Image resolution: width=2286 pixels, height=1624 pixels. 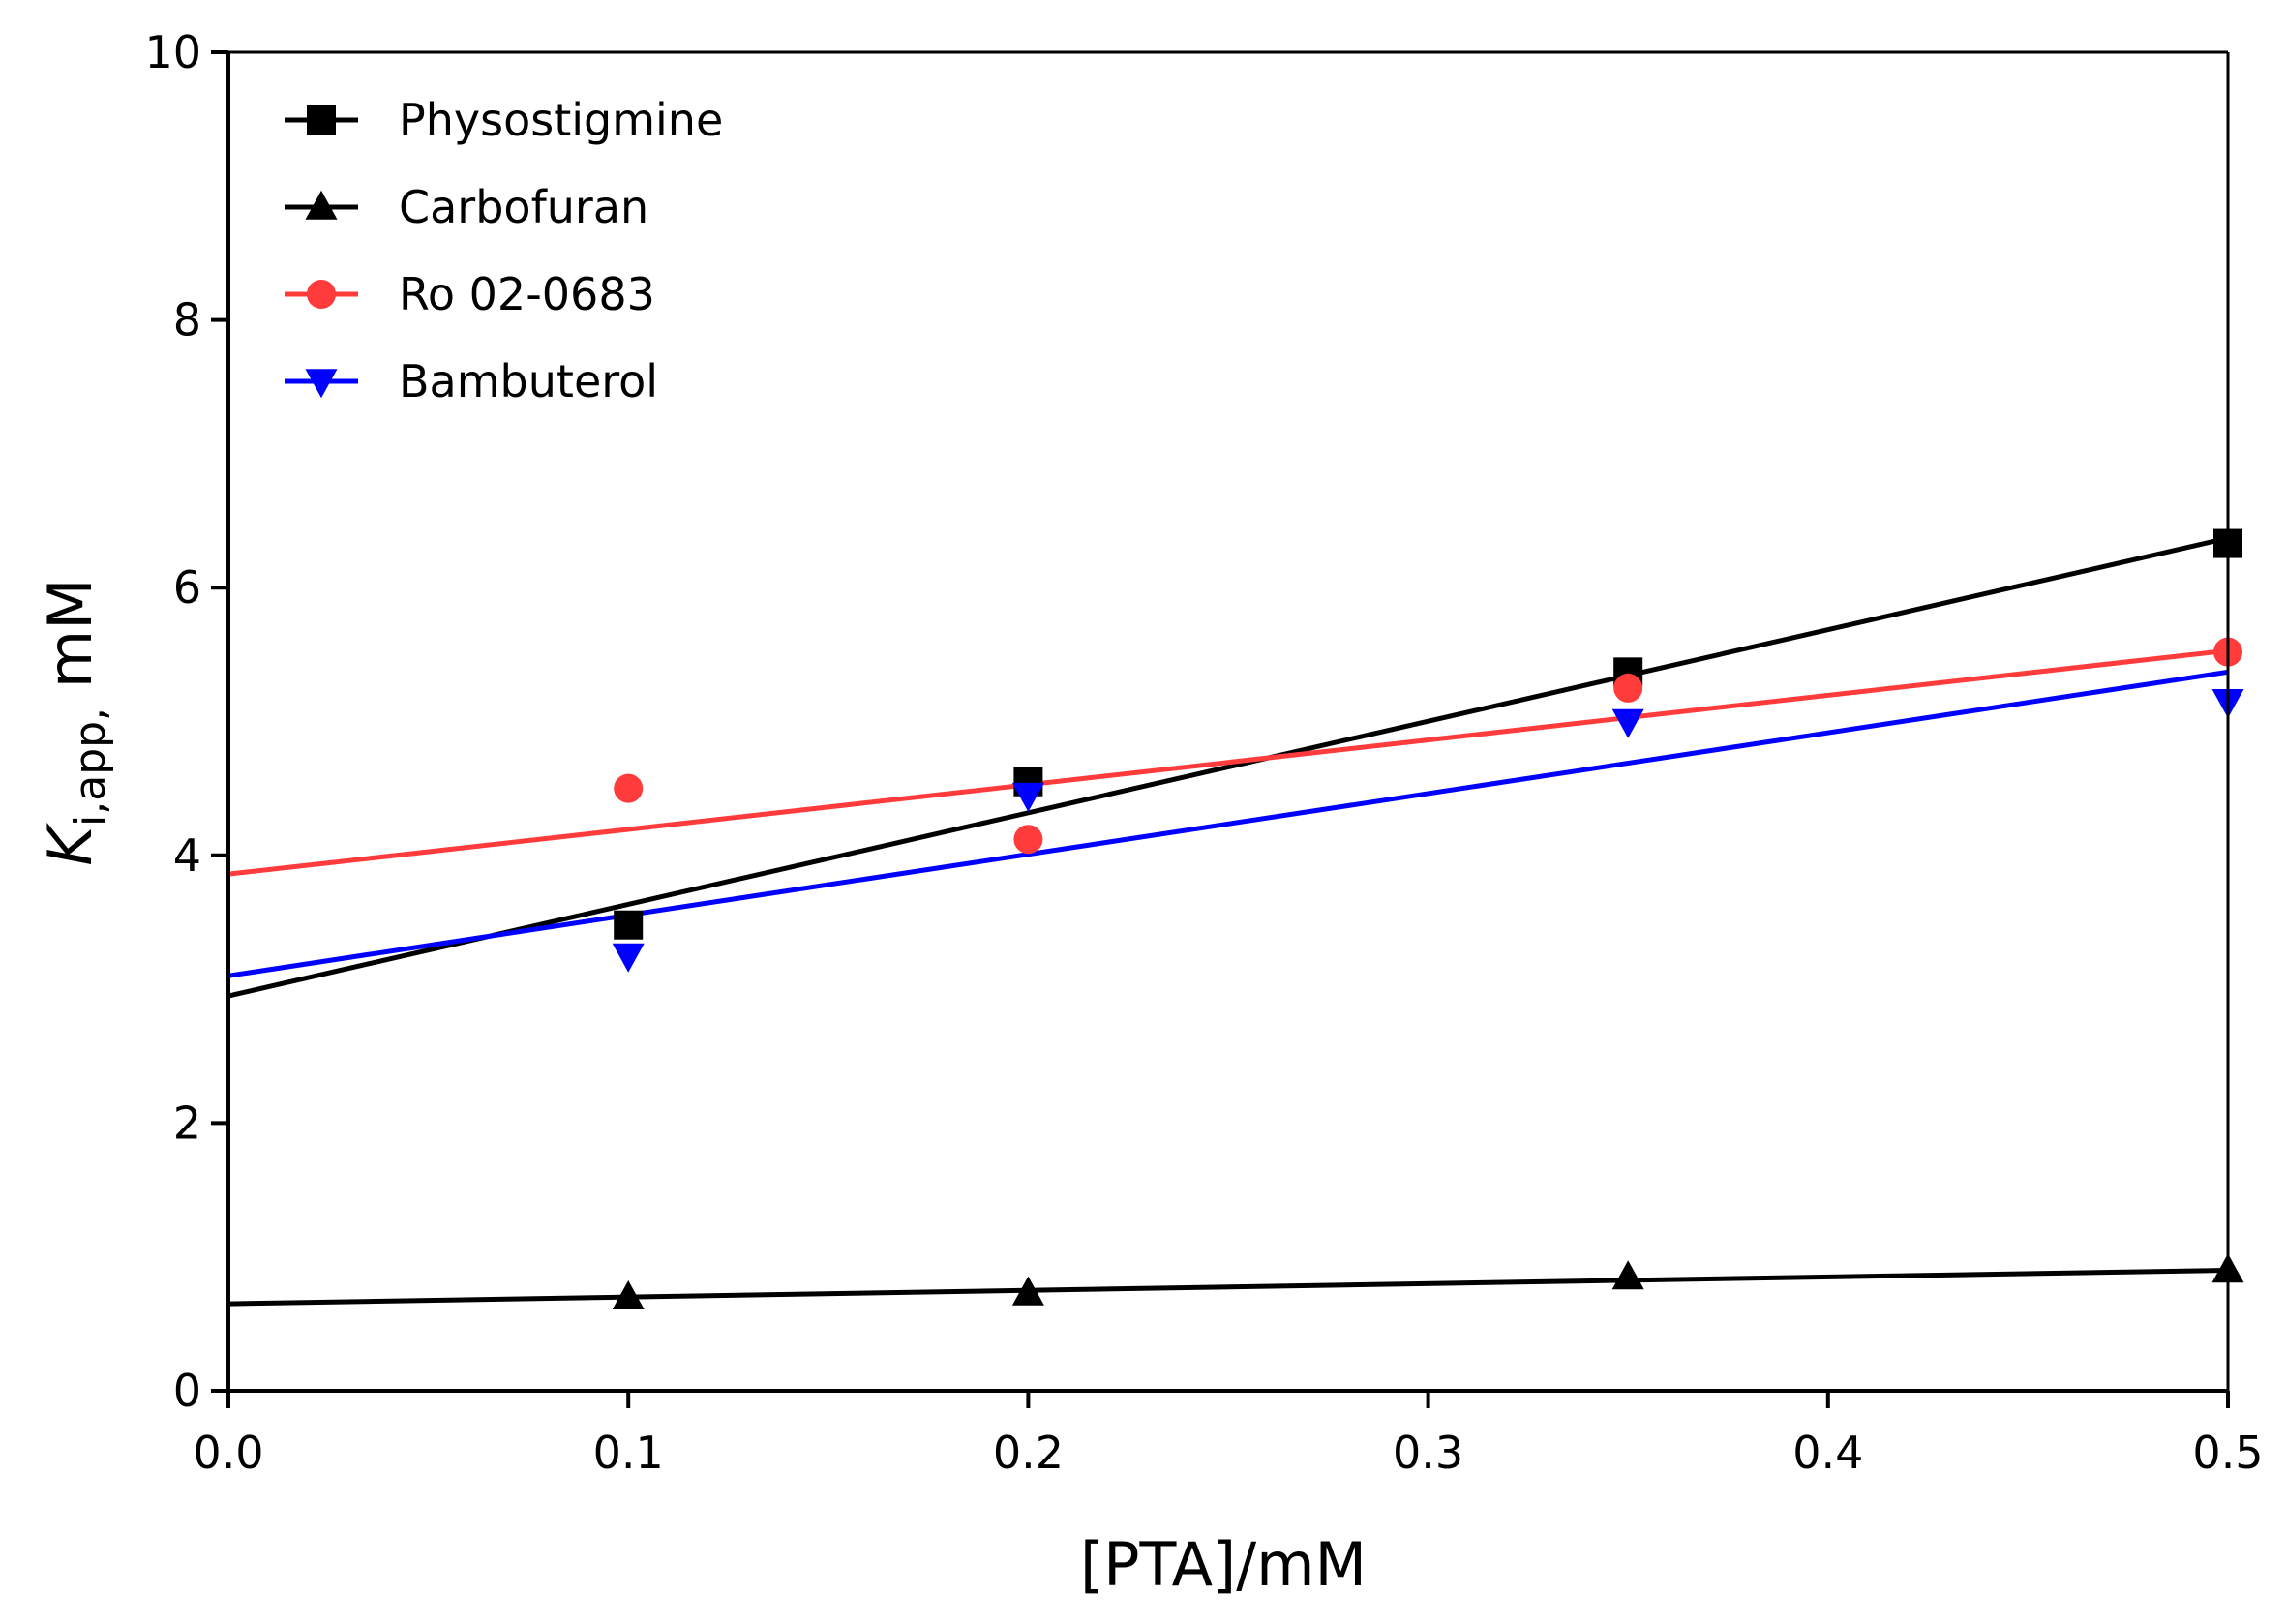 What do you see at coordinates (561, 120) in the screenshot?
I see `legend-label-physostigmine: Physostigmine` at bounding box center [561, 120].